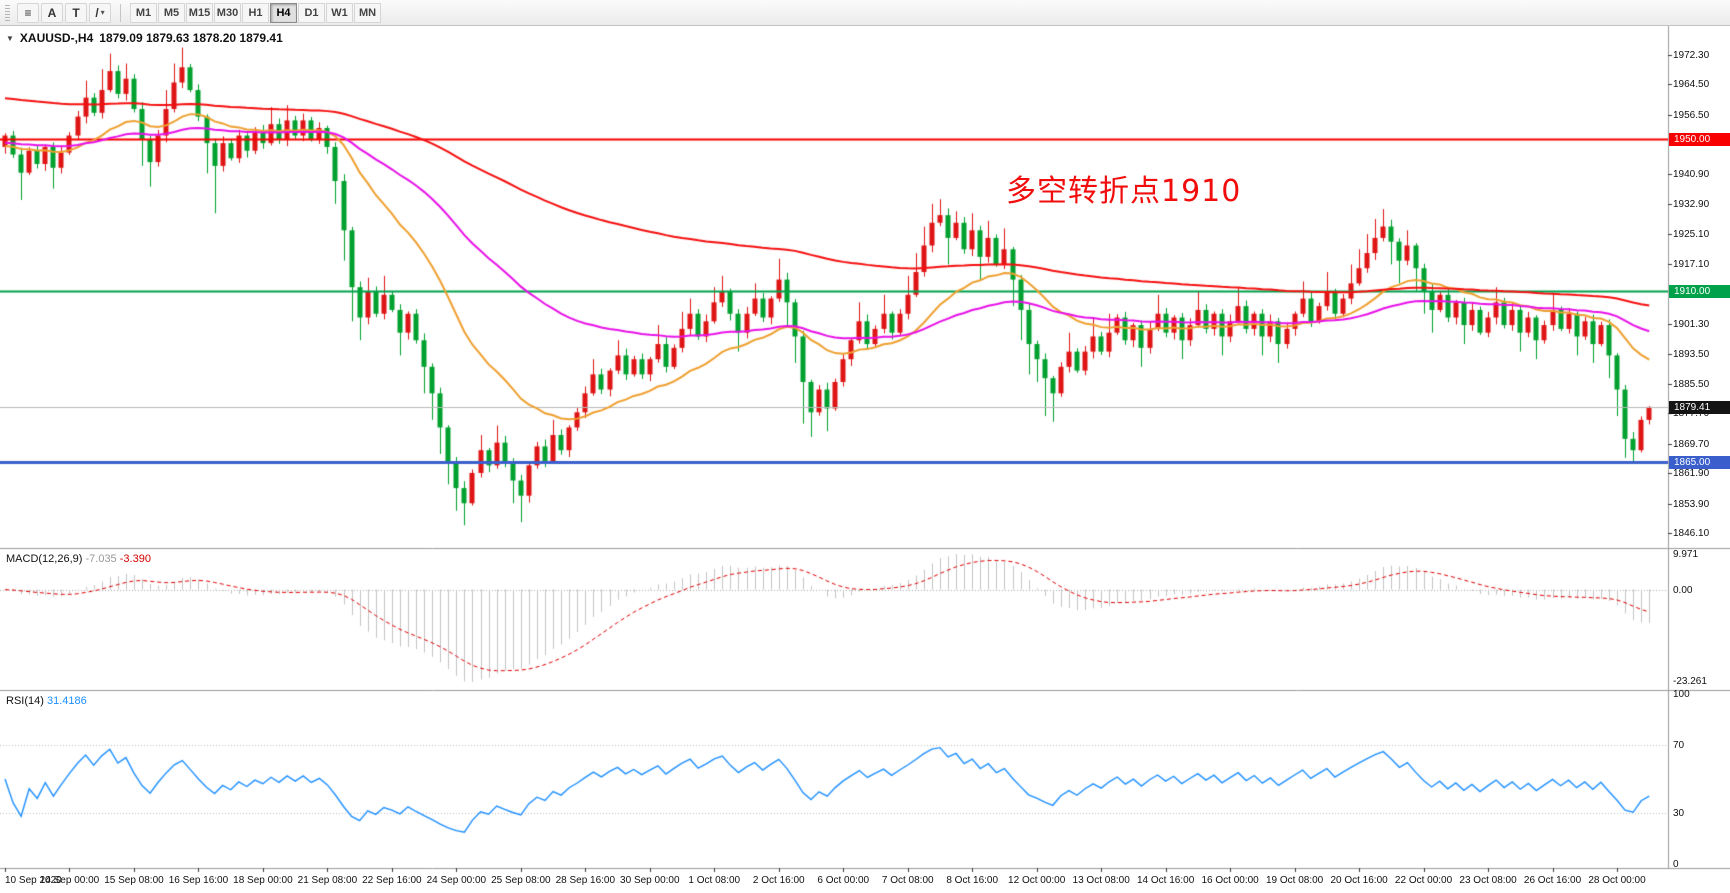  Describe the element at coordinates (66, 701) in the screenshot. I see `rsi-value: 31.4186` at that location.